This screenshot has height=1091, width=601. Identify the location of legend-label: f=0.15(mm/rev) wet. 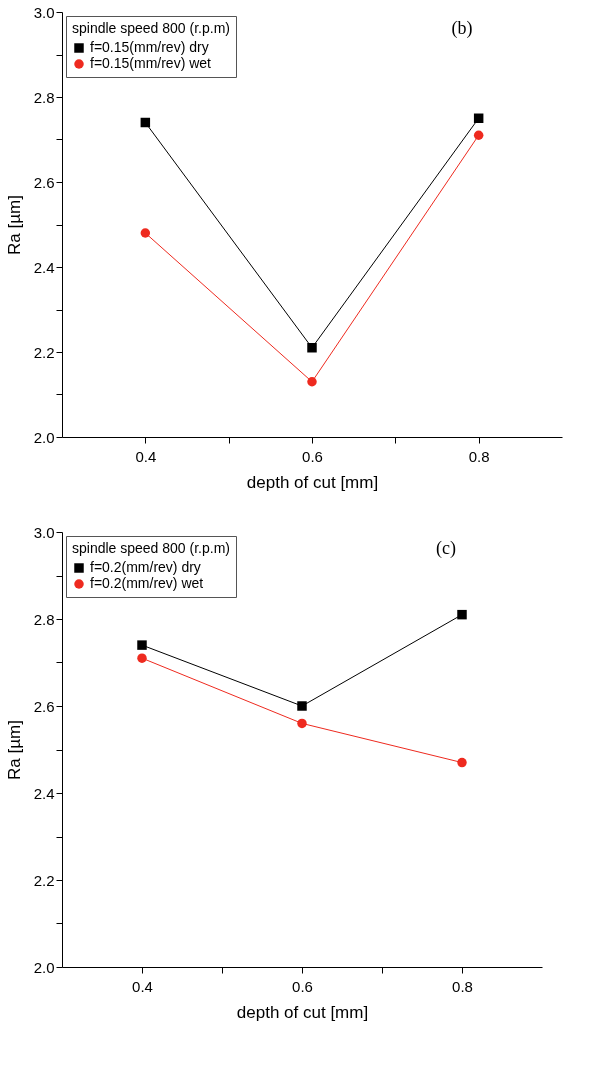
(151, 63).